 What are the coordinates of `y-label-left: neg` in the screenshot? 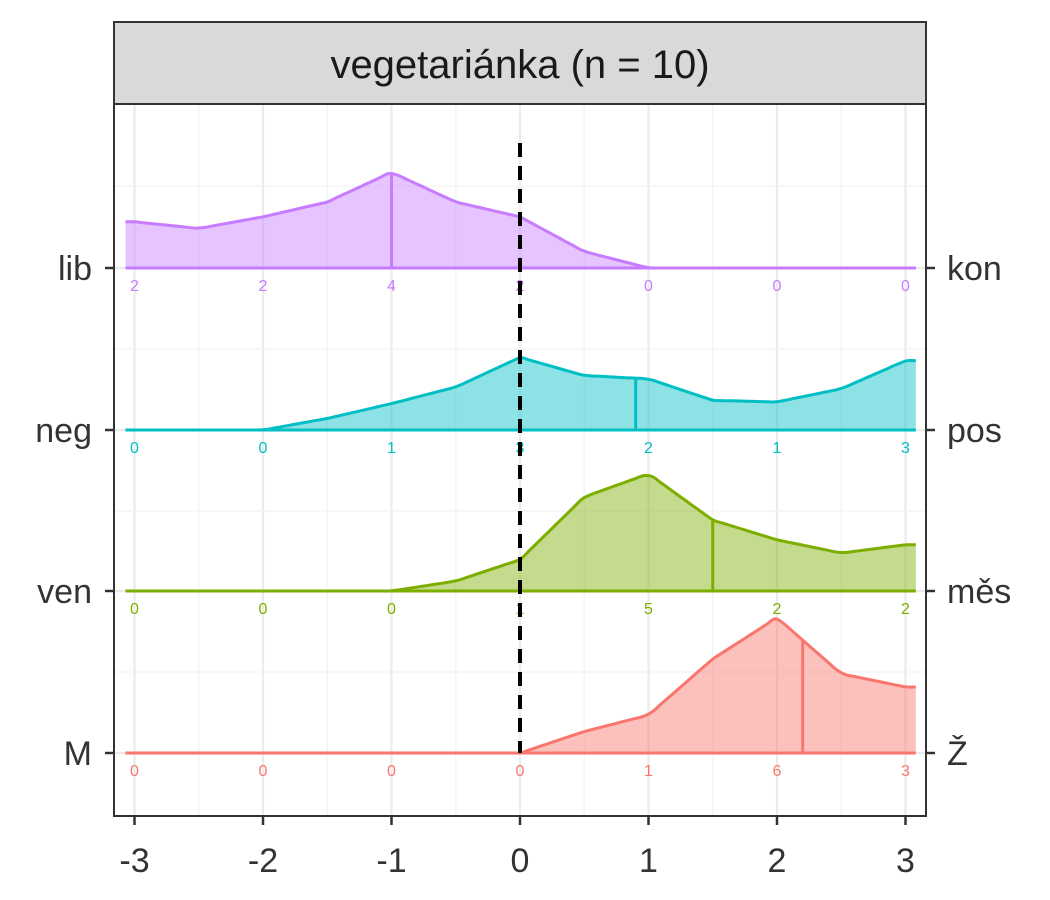 It's located at (63, 431).